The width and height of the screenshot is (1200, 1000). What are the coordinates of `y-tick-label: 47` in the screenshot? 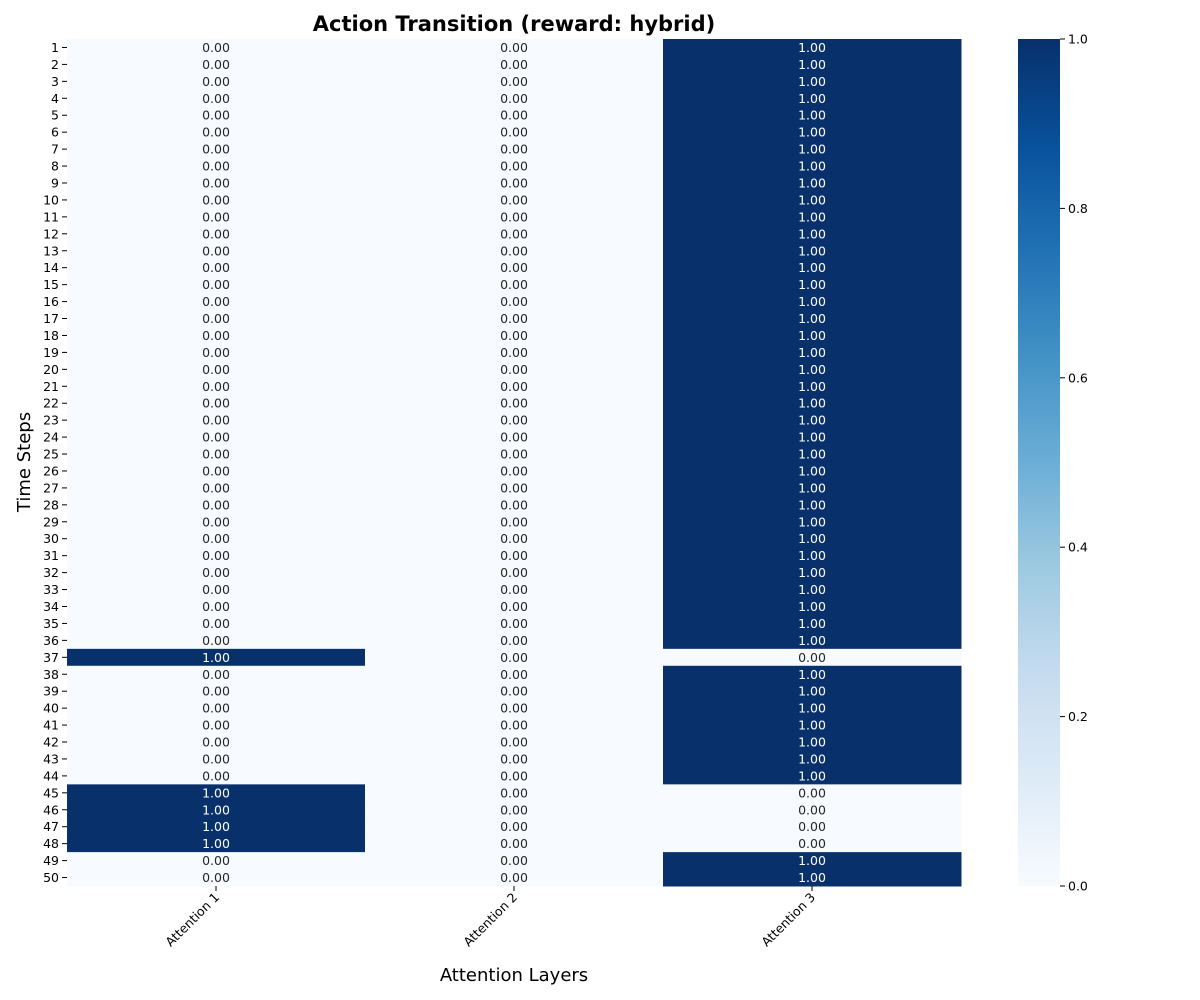 It's located at (51, 826).